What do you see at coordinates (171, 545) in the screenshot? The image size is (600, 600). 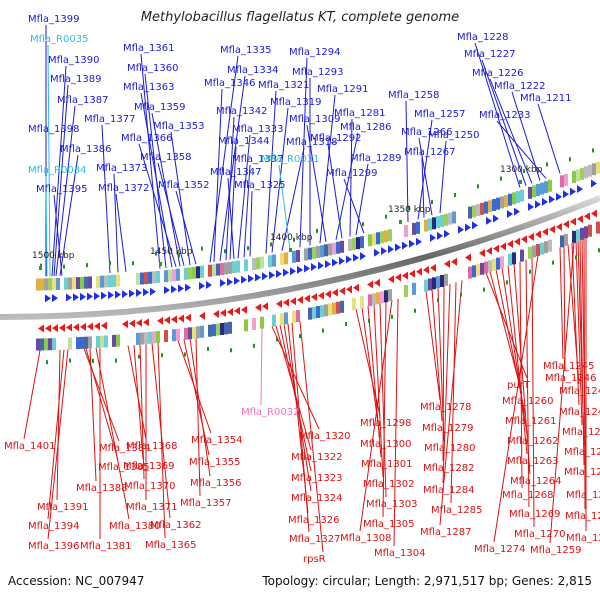 I see `gene-label: Mfla_1365` at bounding box center [171, 545].